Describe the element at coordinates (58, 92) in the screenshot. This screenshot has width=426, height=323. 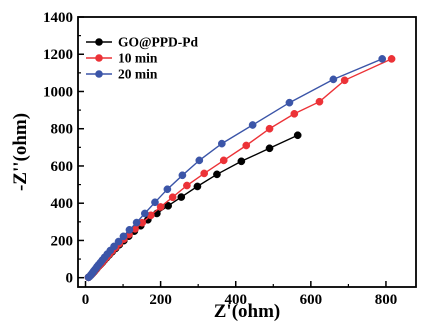
I see `y-tick-label: 1000` at that location.